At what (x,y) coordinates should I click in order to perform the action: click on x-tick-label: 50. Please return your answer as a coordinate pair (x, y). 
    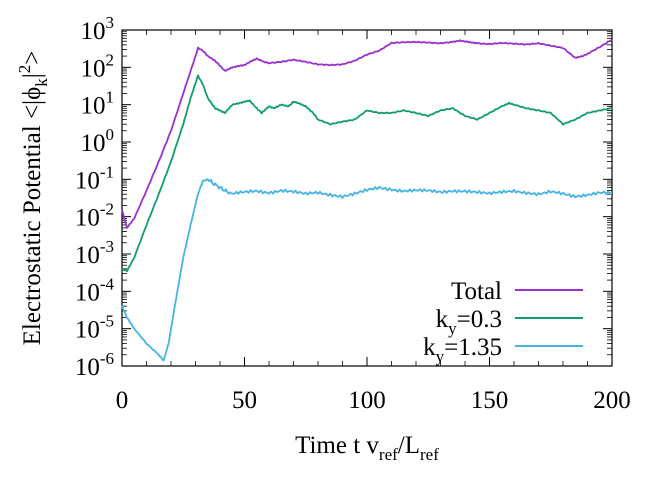
    Looking at the image, I should click on (244, 400).